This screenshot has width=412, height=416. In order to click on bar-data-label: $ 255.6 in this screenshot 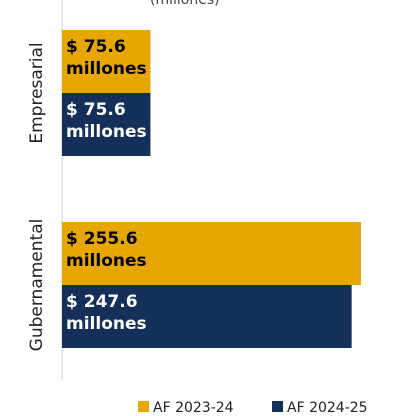, I will do `click(102, 239)`.